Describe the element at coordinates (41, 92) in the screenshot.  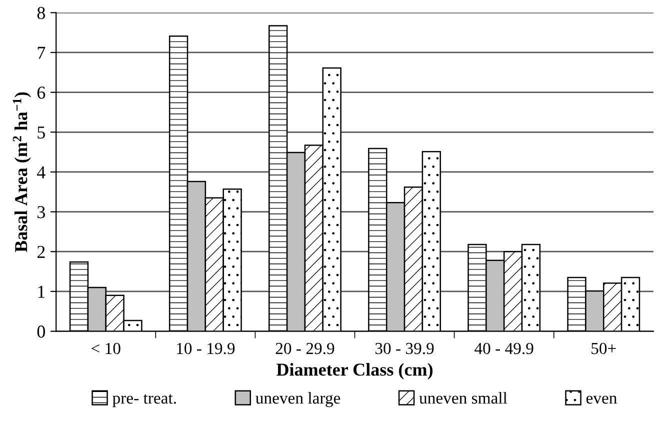
I see `y-tick-label: 6` at that location.